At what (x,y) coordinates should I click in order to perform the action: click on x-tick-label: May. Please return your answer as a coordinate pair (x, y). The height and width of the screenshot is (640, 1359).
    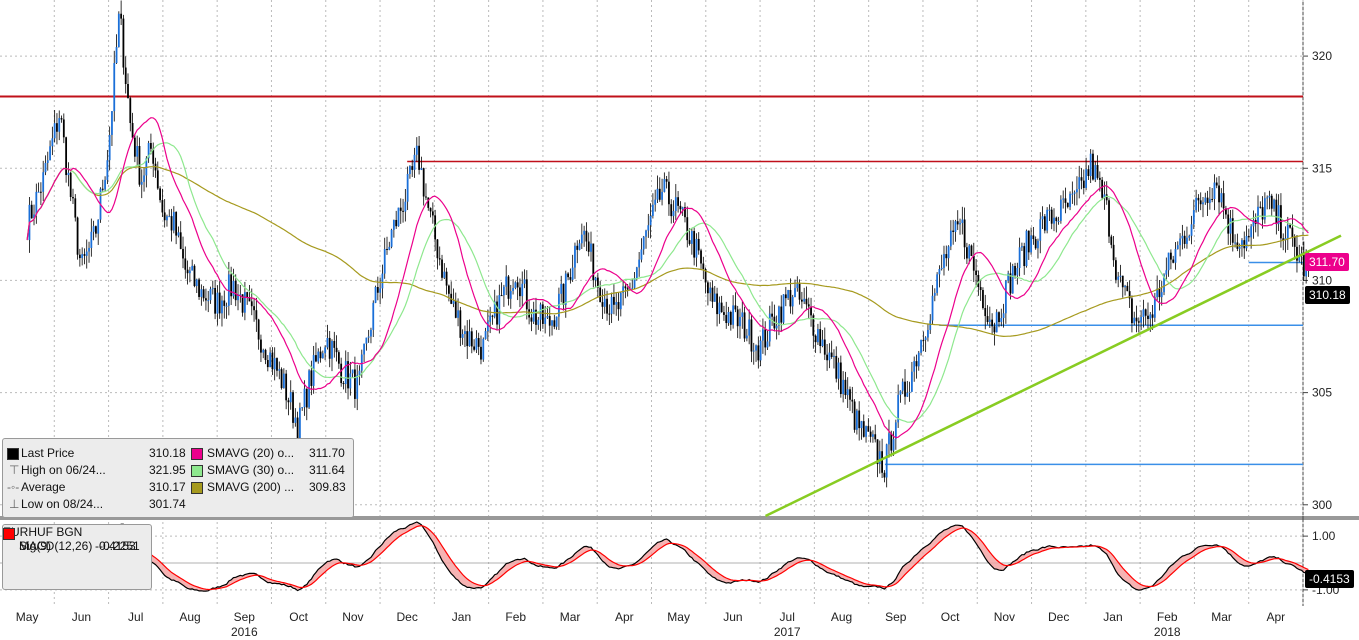
    Looking at the image, I should click on (27, 617).